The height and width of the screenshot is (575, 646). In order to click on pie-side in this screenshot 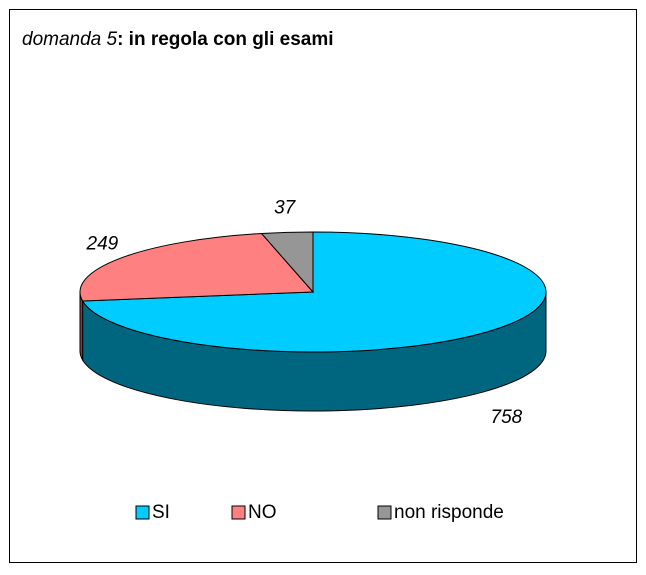, I will do `click(81, 326)`.